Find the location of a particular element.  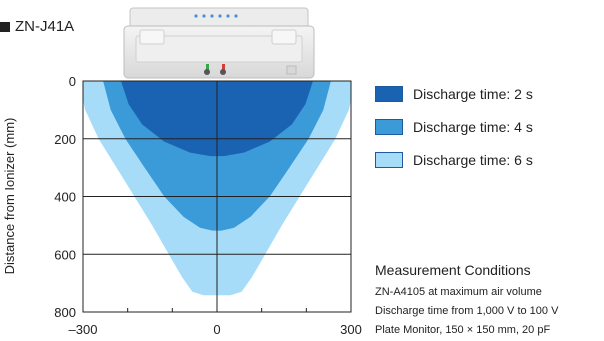

condition-line: Discharge time from 1,000 V to 100 V is located at coordinates (467, 311).